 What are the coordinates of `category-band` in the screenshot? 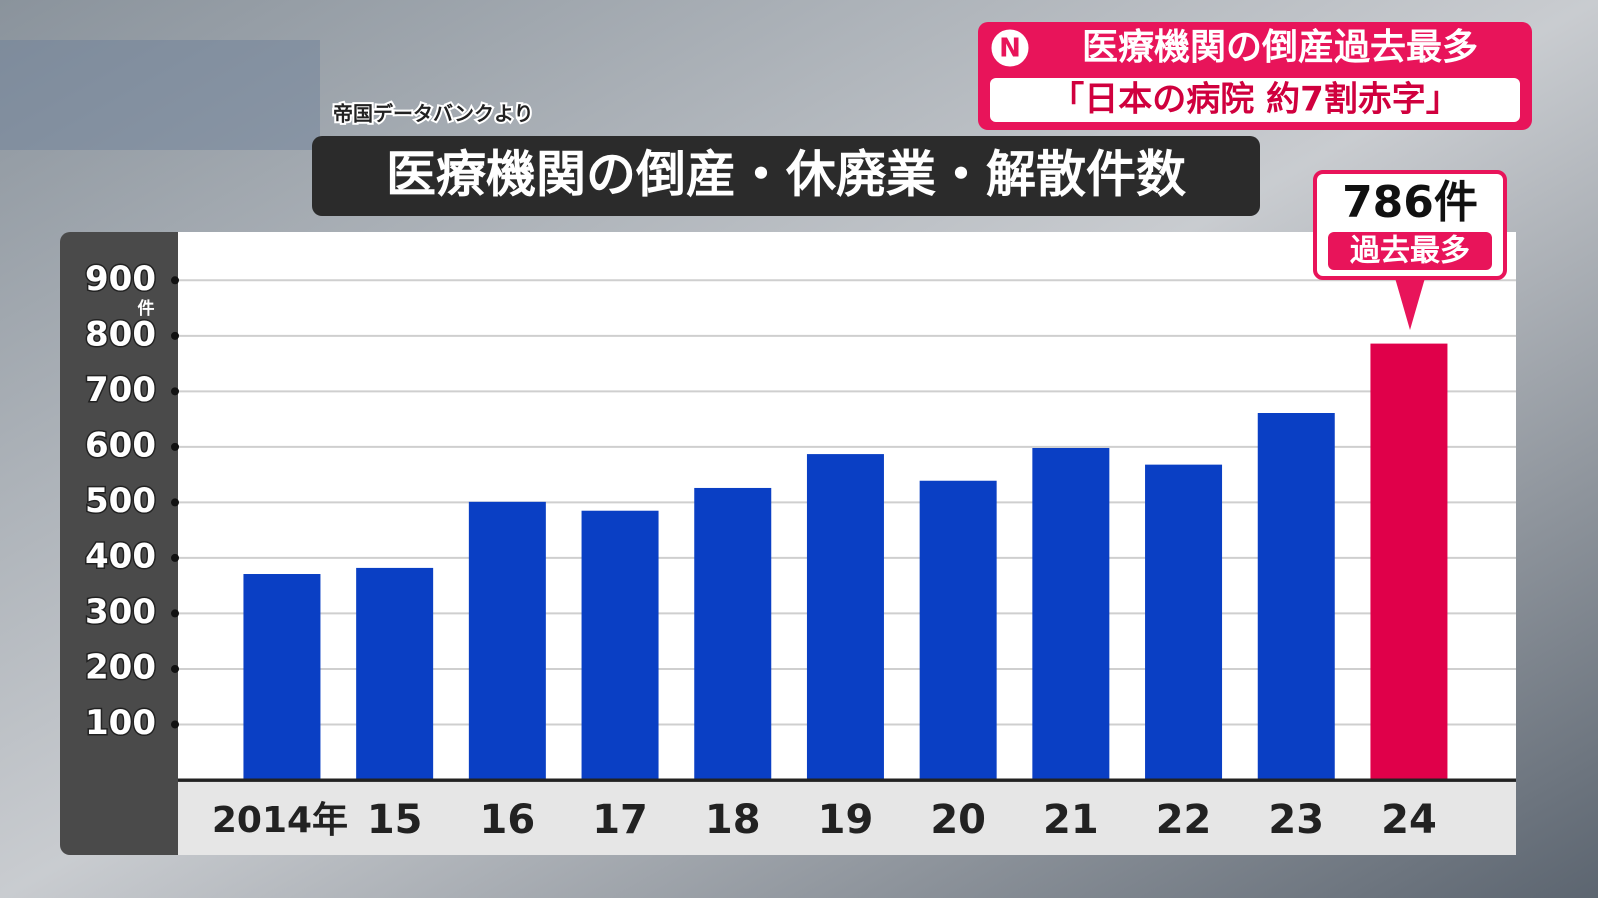 It's located at (847, 818).